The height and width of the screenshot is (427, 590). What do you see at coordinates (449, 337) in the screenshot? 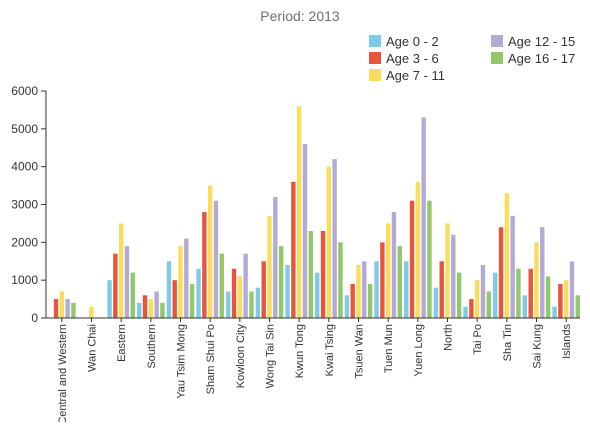
I see `x-tick-label: North` at bounding box center [449, 337].